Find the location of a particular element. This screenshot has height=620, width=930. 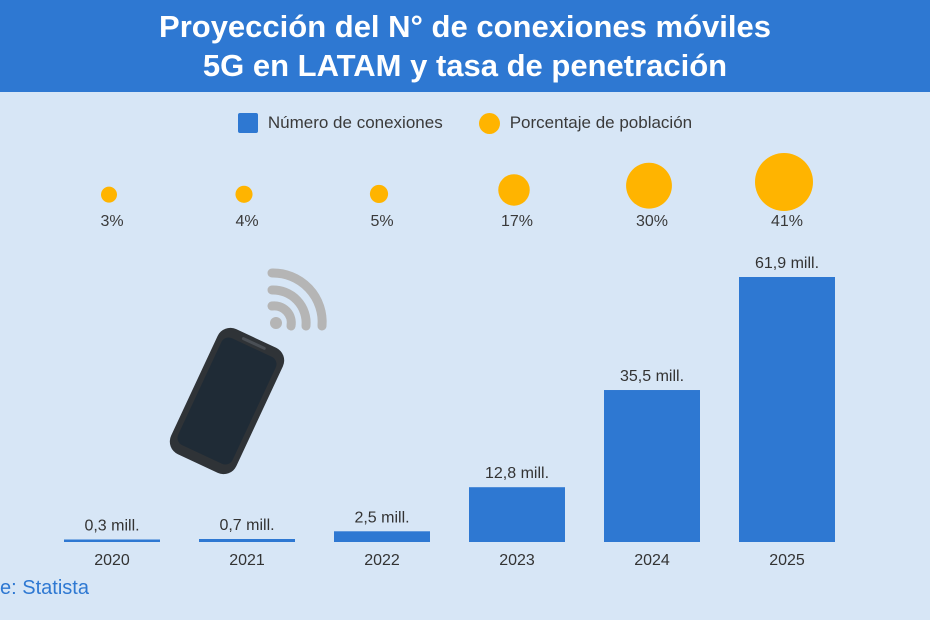

bar-2024 is located at coordinates (652, 466).